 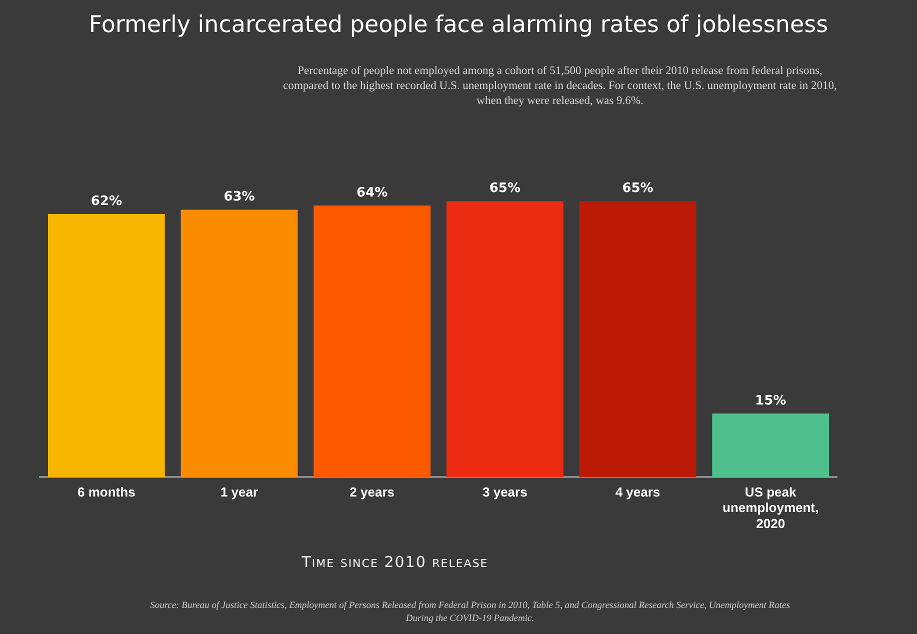 I want to click on x-axis-title: Time since 2010 release, so click(x=395, y=562).